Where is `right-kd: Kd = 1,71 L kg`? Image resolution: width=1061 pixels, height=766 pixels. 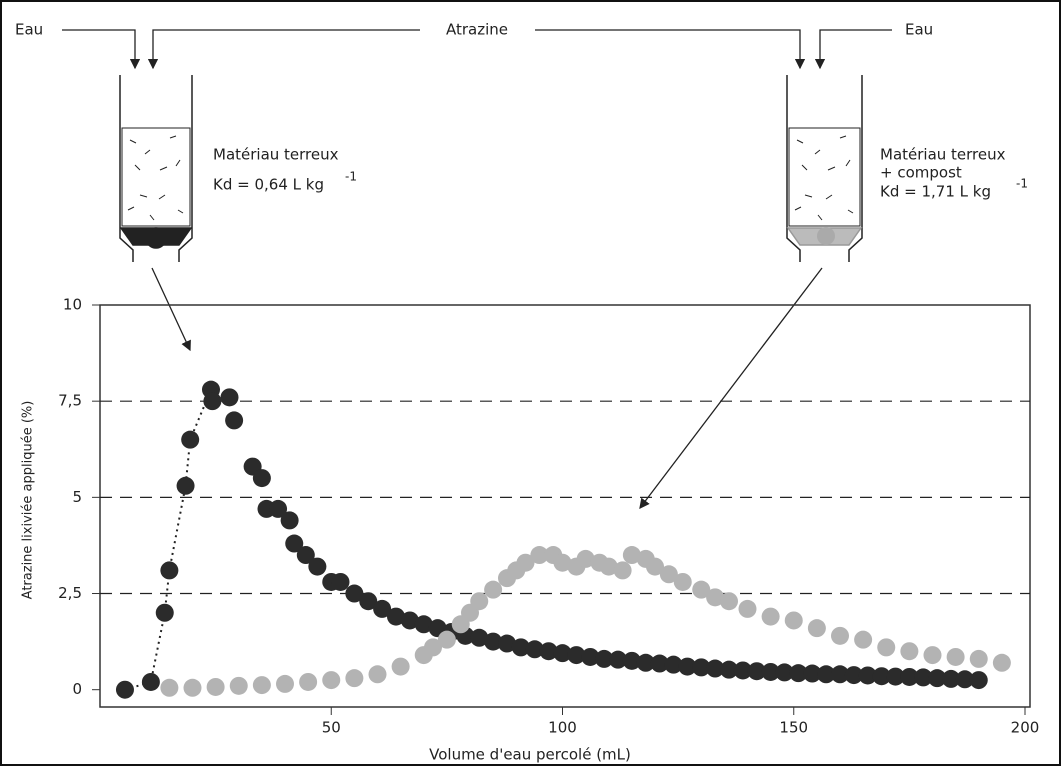 right-kd: Kd = 1,71 L kg is located at coordinates (935, 192).